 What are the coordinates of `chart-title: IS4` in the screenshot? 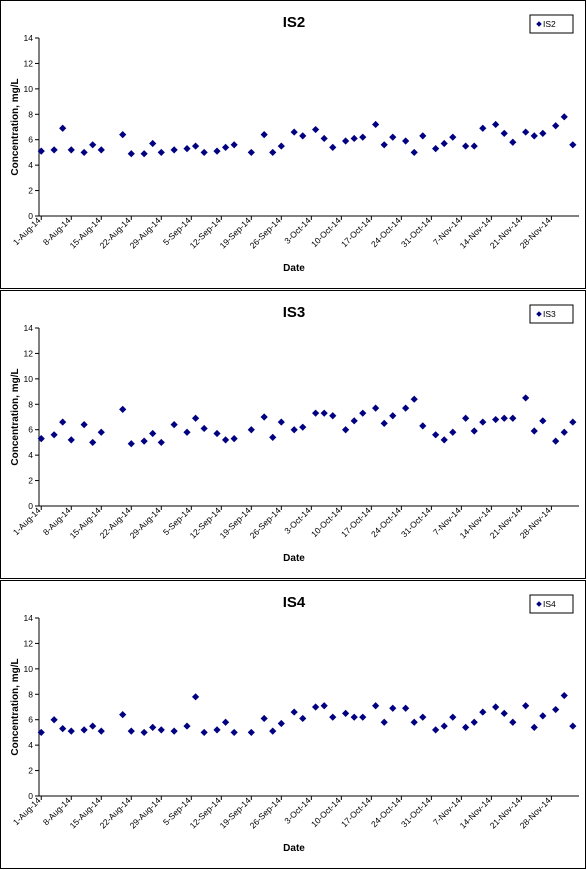 It's located at (294, 602).